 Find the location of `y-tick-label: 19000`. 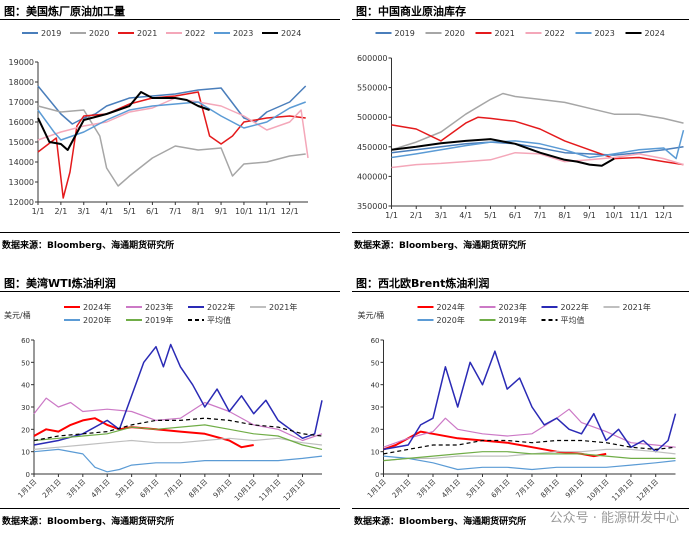

y-tick-label: 19000 is located at coordinates (21, 62).